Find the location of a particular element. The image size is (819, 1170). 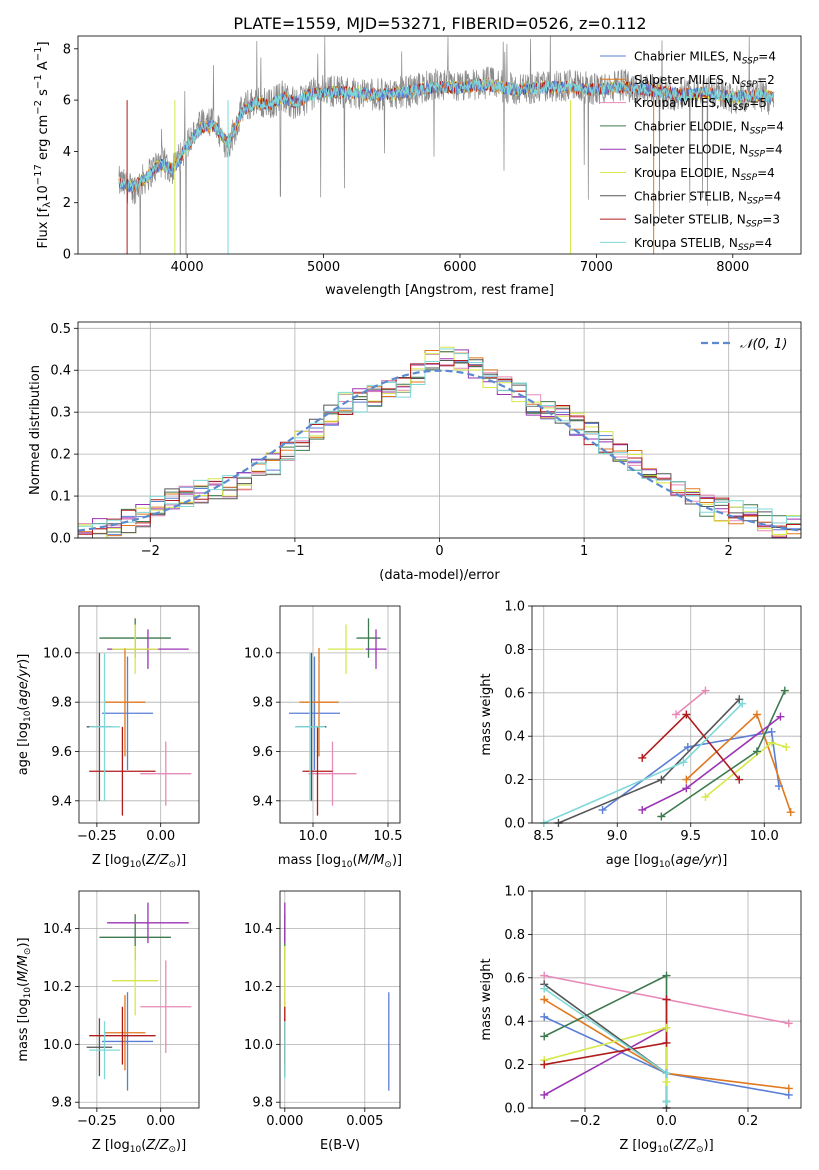

text-part: −17 is located at coordinates (38, 174).